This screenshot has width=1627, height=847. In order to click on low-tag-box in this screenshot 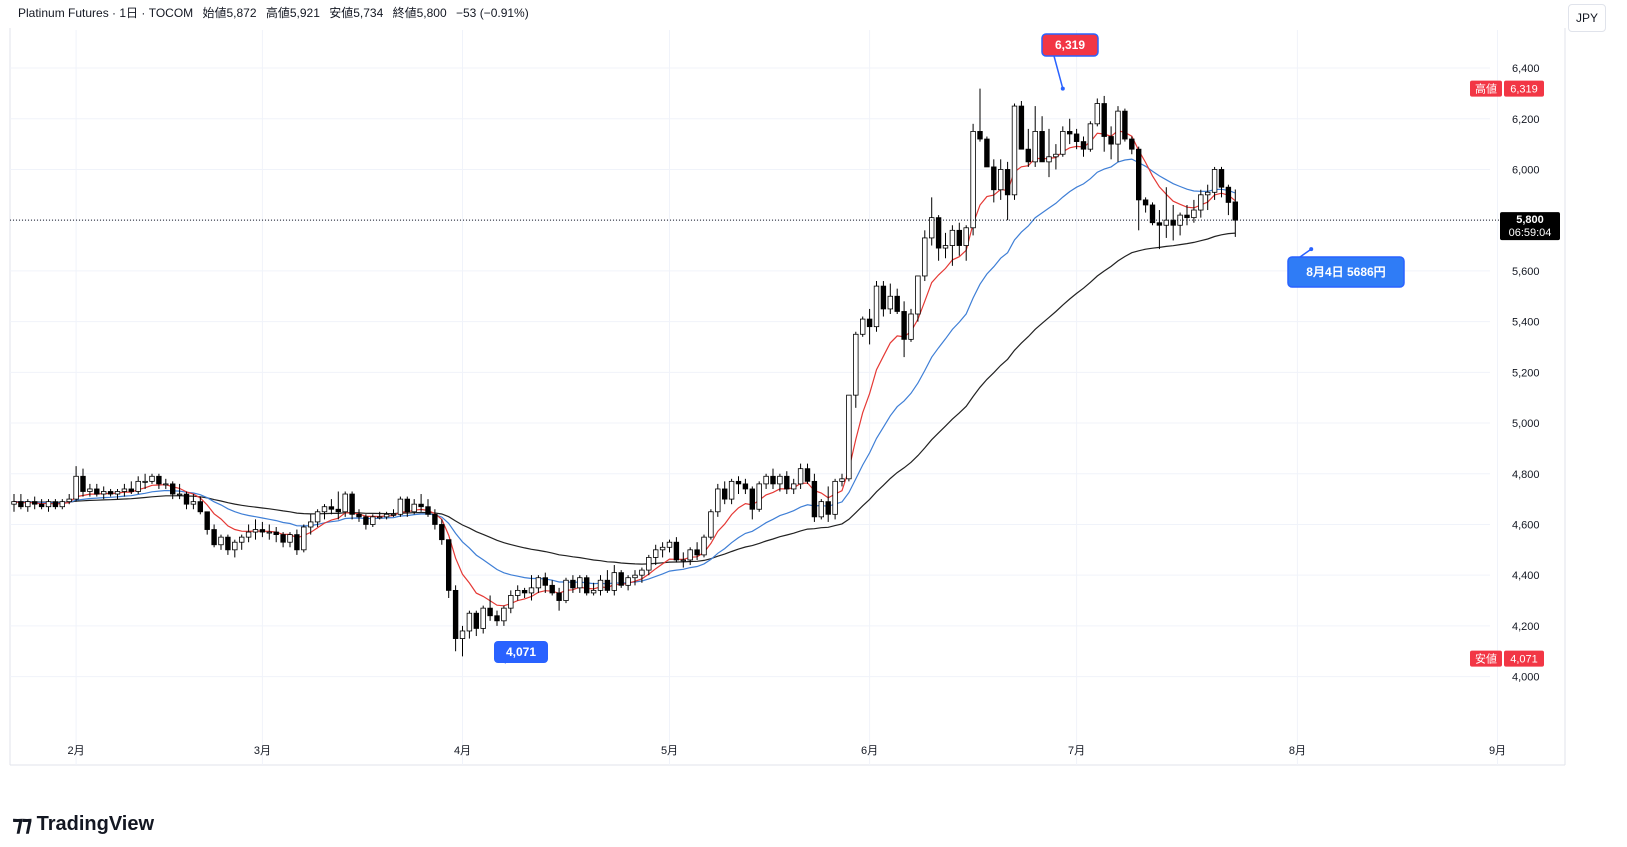, I will do `click(1486, 658)`.